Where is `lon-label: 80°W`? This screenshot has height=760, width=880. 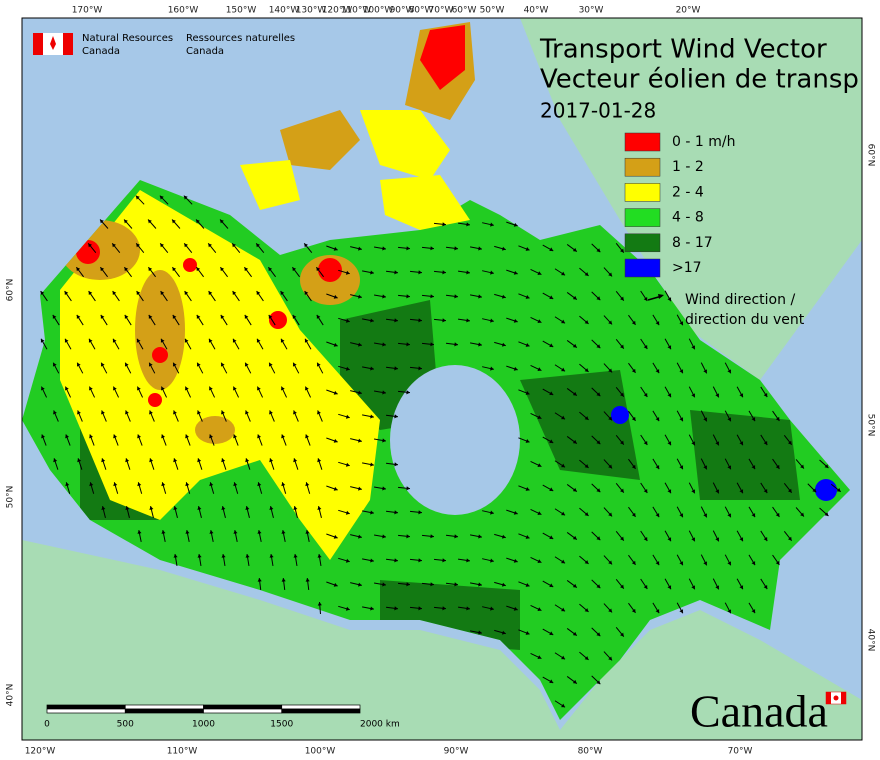
lon-label: 80°W is located at coordinates (590, 752).